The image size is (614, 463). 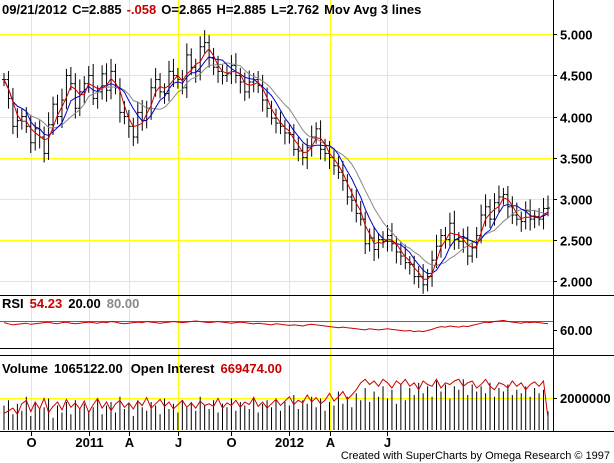 I want to click on header-close: C=2.885, so click(x=97, y=9).